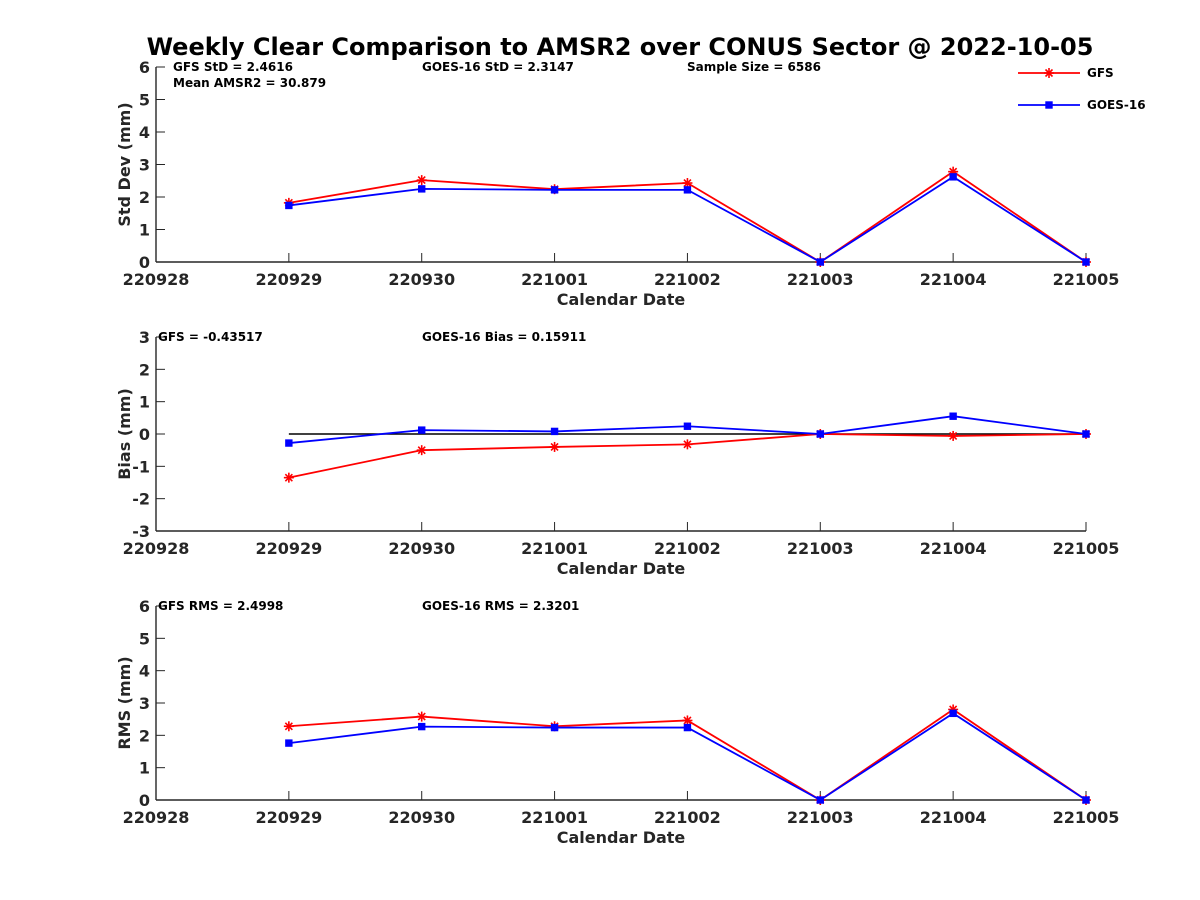 The width and height of the screenshot is (1200, 900). I want to click on y-axis-label: Bias (mm), so click(124, 434).